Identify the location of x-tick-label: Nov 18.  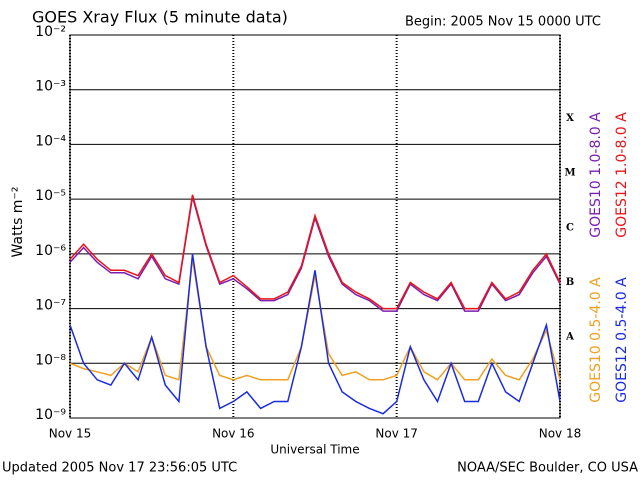
(560, 434).